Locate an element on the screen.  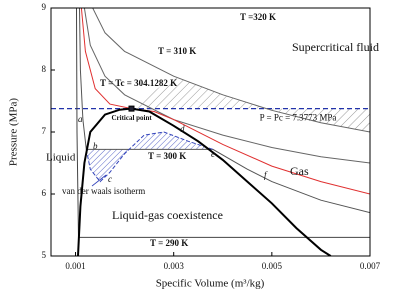
x-tick-label: 0.003 is located at coordinates (174, 266).